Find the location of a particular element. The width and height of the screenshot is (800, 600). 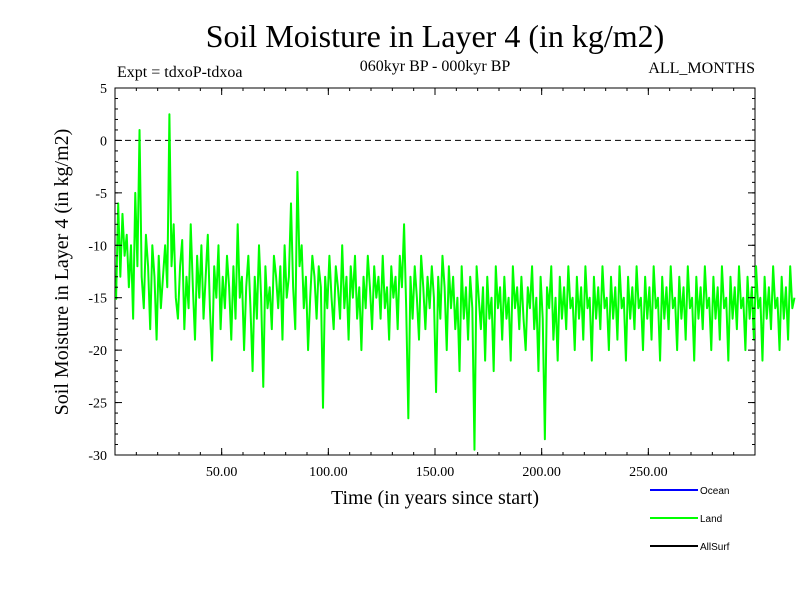

x-tick-label: 100.00 is located at coordinates (328, 472).